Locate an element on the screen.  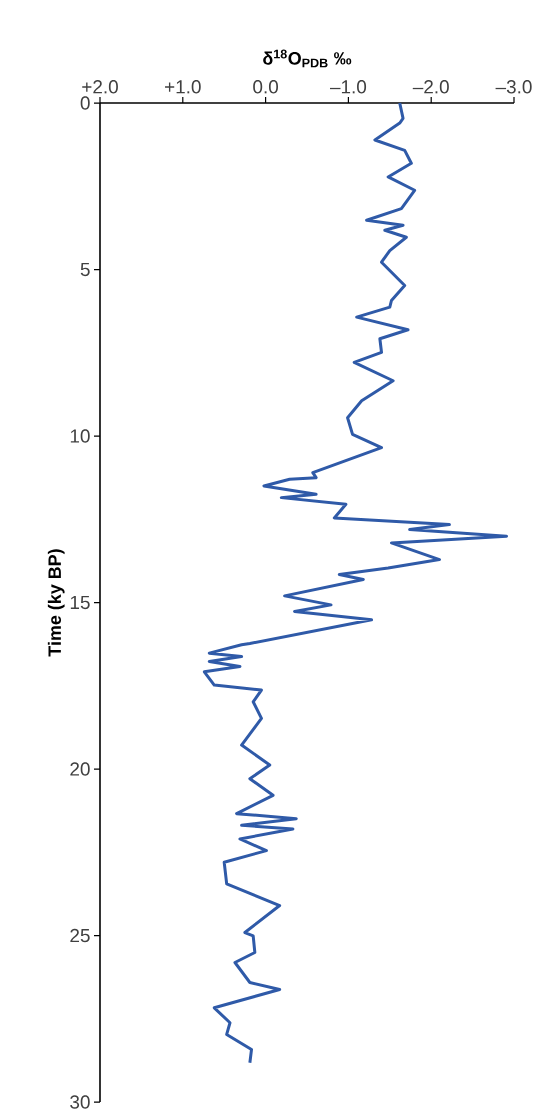
x-tick-label: –1.0 is located at coordinates (348, 87).